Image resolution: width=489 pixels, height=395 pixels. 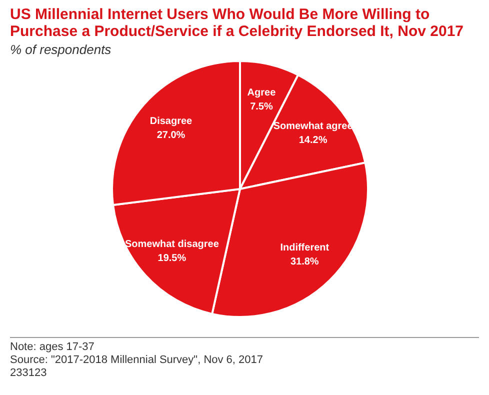 I want to click on text: Note: ages 17-37, so click(x=53, y=347).